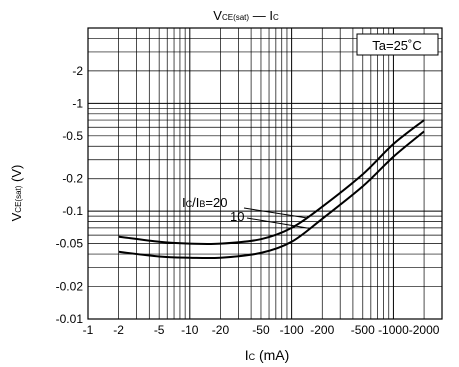  What do you see at coordinates (70, 287) in the screenshot?
I see `y-tick-label: -0.02` at bounding box center [70, 287].